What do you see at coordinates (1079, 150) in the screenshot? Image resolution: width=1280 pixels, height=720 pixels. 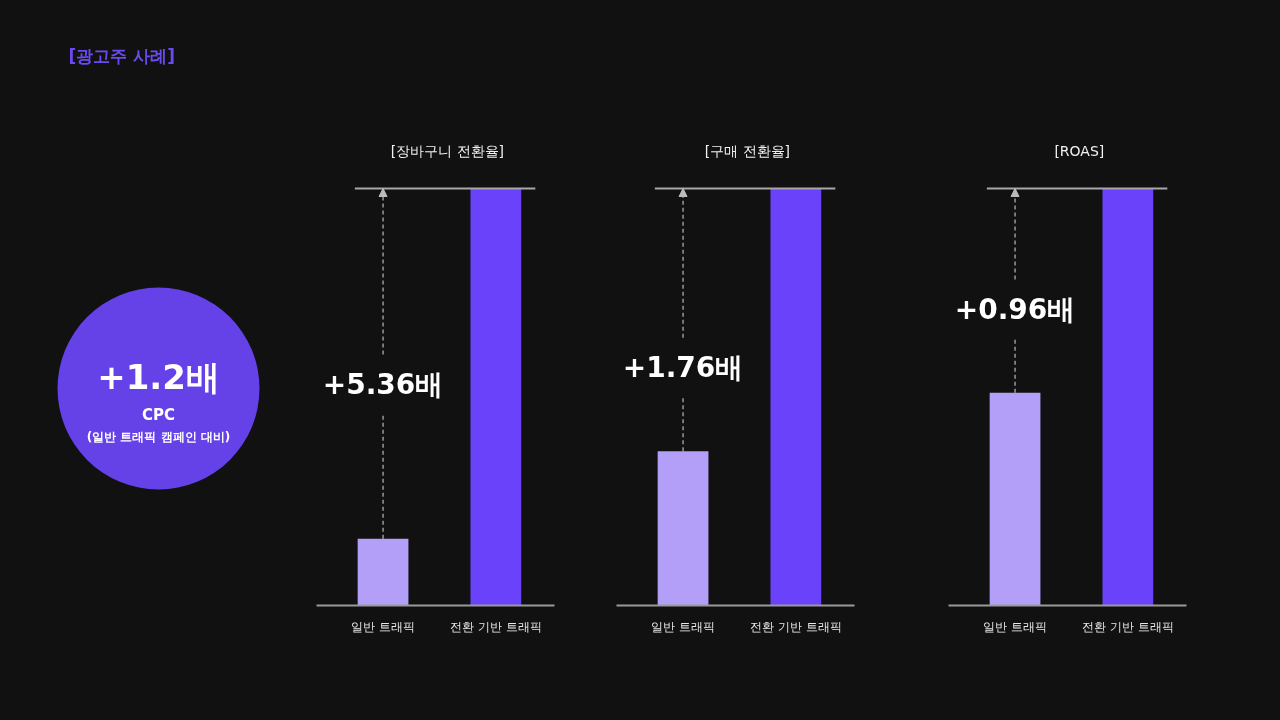 I see `chart-title: [ROAS]` at bounding box center [1079, 150].